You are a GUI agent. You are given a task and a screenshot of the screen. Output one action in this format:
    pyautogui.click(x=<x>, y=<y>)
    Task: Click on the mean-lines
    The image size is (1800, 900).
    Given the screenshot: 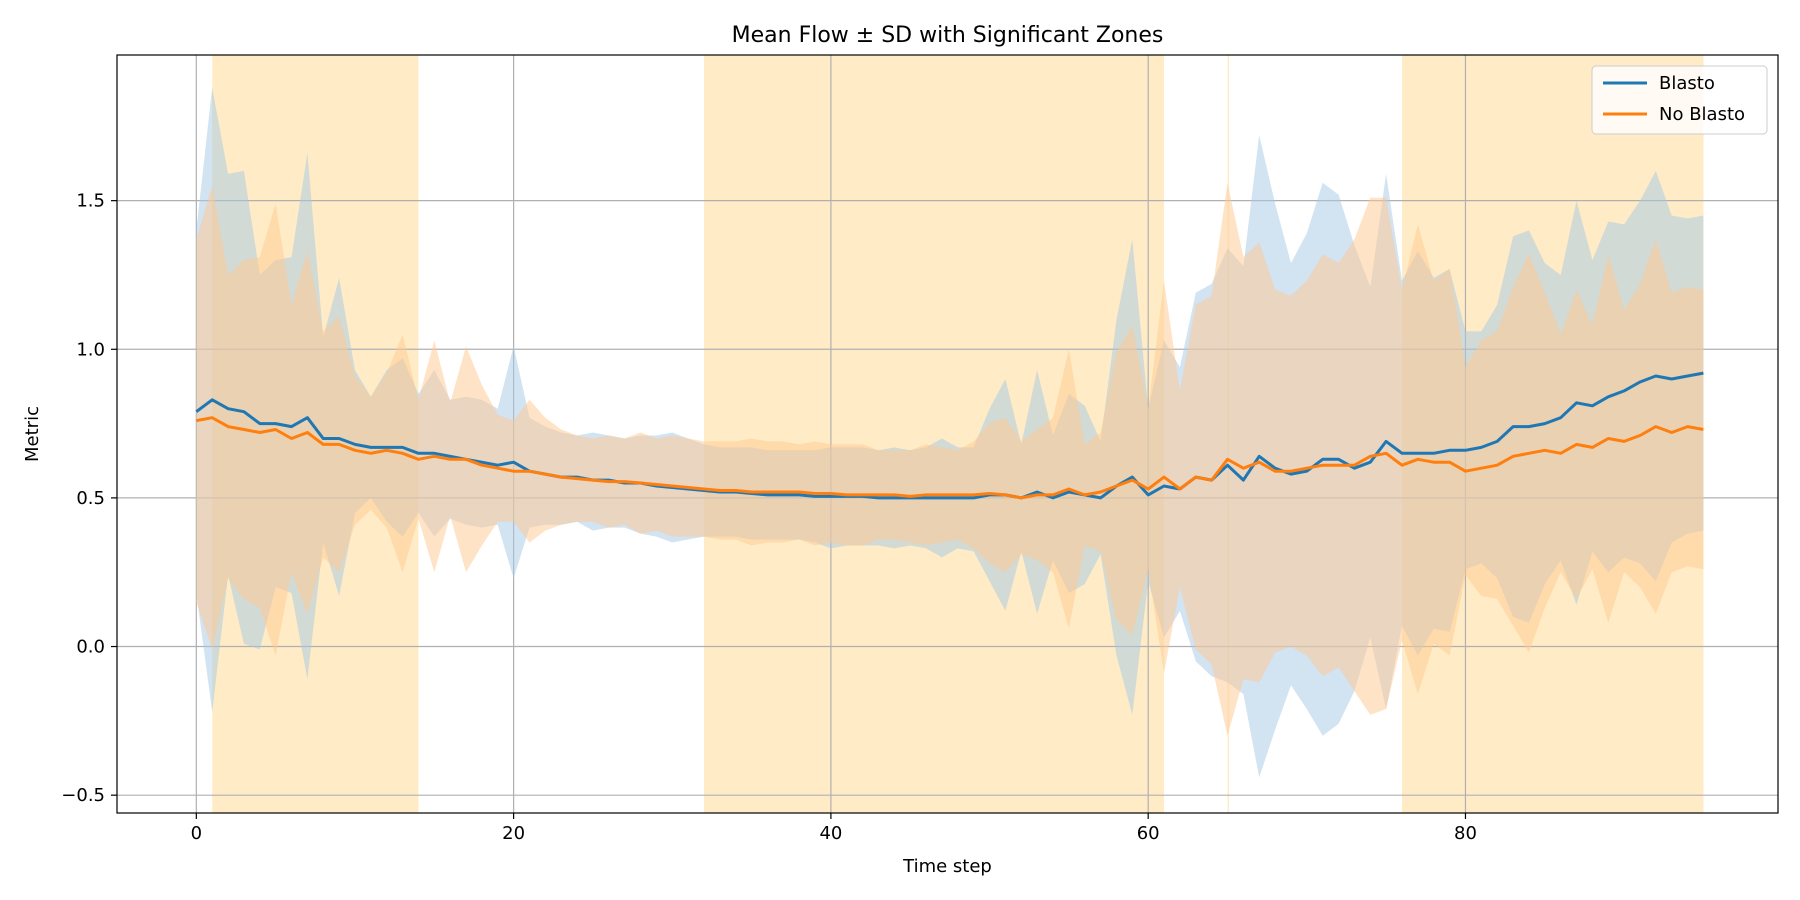 What is the action you would take?
    pyautogui.click(x=949, y=435)
    